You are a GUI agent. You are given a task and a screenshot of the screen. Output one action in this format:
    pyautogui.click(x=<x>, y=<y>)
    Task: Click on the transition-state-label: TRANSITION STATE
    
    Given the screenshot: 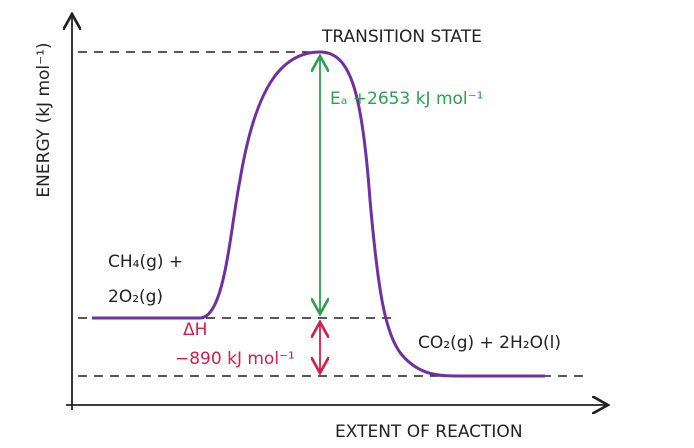 What is the action you would take?
    pyautogui.click(x=401, y=37)
    